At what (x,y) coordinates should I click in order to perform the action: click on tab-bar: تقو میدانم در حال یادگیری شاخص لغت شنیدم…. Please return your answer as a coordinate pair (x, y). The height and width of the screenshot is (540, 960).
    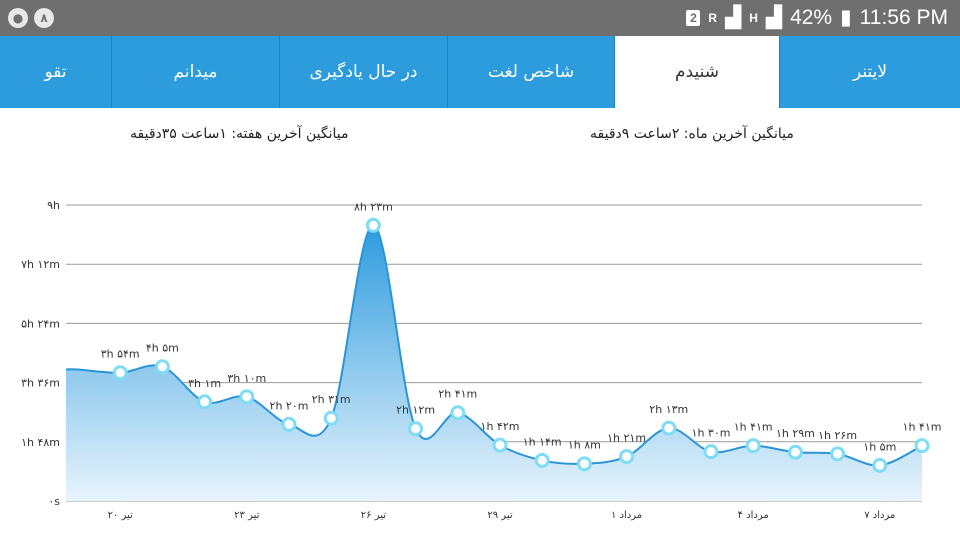
    Looking at the image, I should click on (480, 72).